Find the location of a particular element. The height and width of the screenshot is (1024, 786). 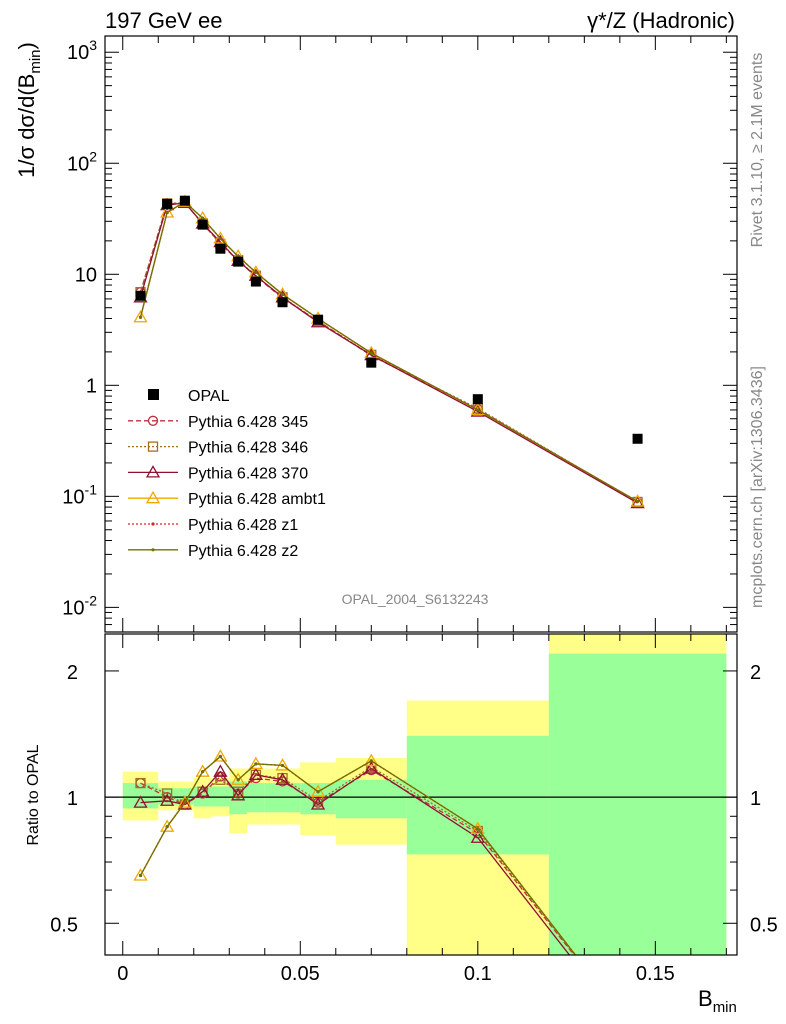

x-tick-label-0: 0 is located at coordinates (122, 974).